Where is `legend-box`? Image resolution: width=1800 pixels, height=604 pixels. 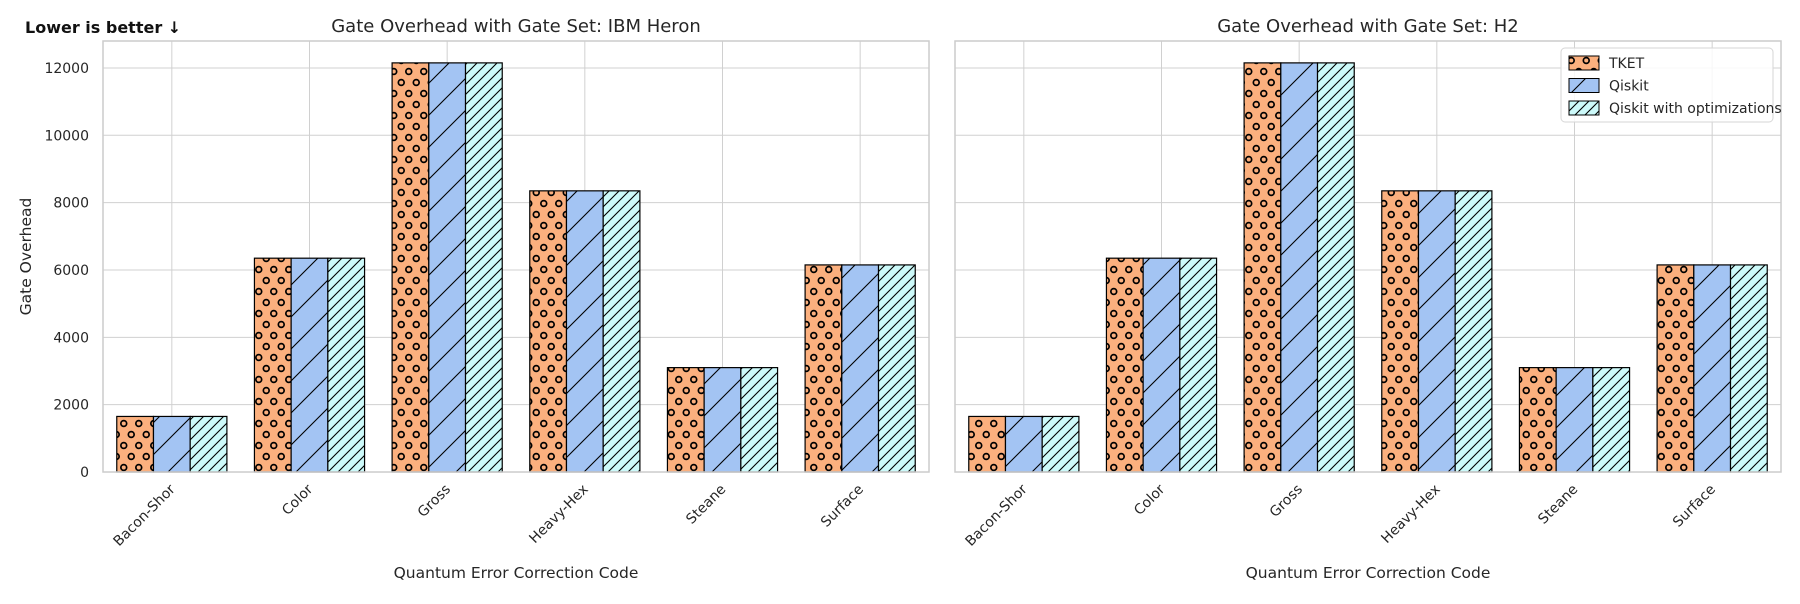 legend-box is located at coordinates (1667, 85).